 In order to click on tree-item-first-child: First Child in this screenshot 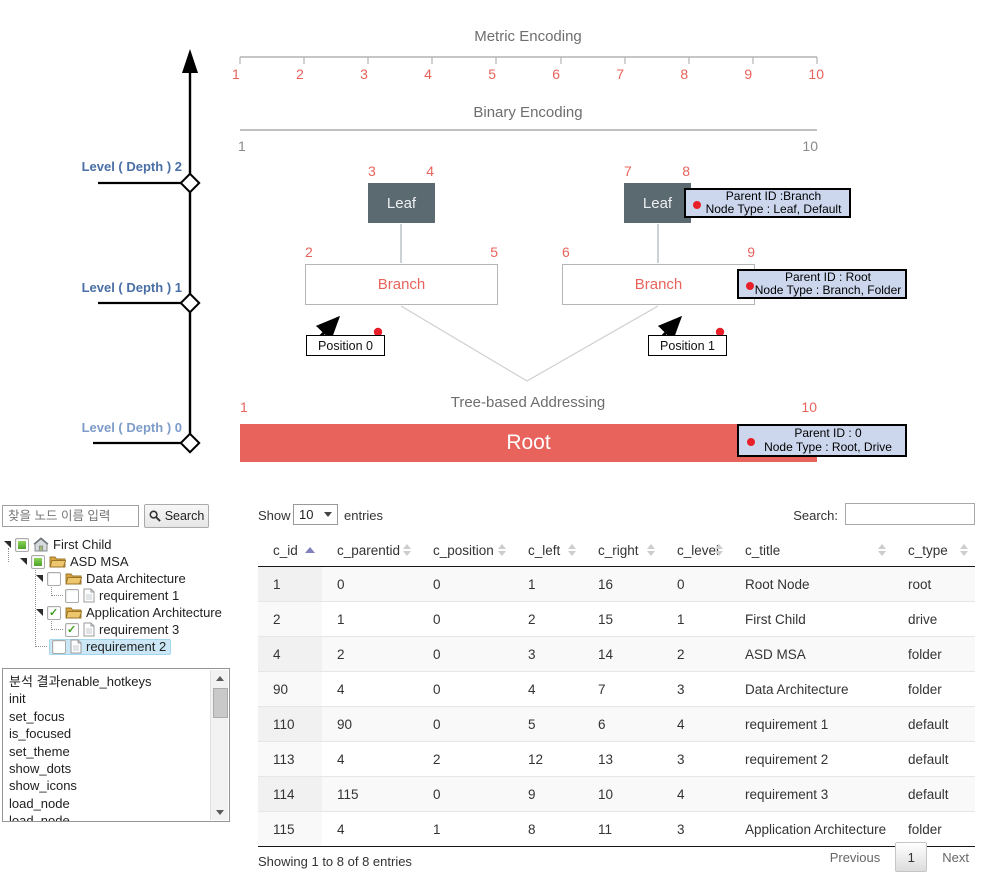, I will do `click(125, 544)`.